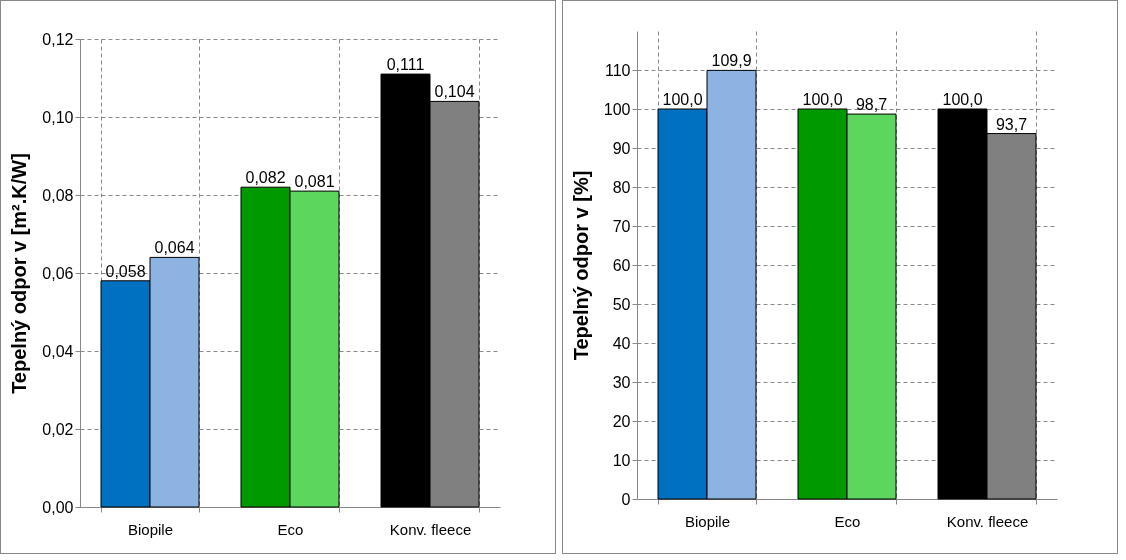  What do you see at coordinates (174, 248) in the screenshot?
I see `data-label: 0,064` at bounding box center [174, 248].